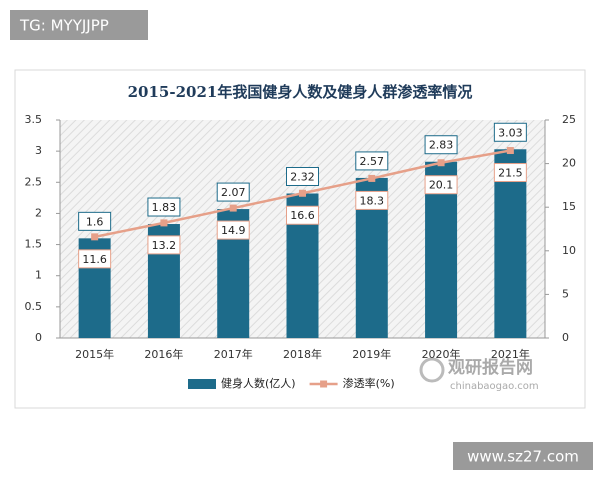 The width and height of the screenshot is (600, 484). I want to click on x-tick-label: 2018年, so click(302, 354).